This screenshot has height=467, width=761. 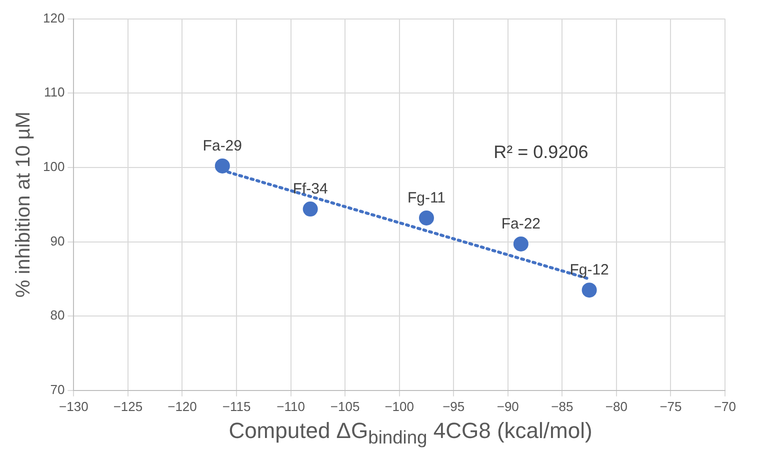 What do you see at coordinates (521, 224) in the screenshot?
I see `annotation: Fa-22` at bounding box center [521, 224].